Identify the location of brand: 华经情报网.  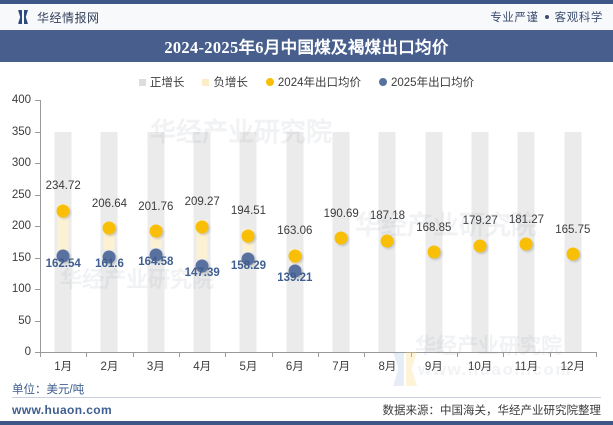
(59, 17).